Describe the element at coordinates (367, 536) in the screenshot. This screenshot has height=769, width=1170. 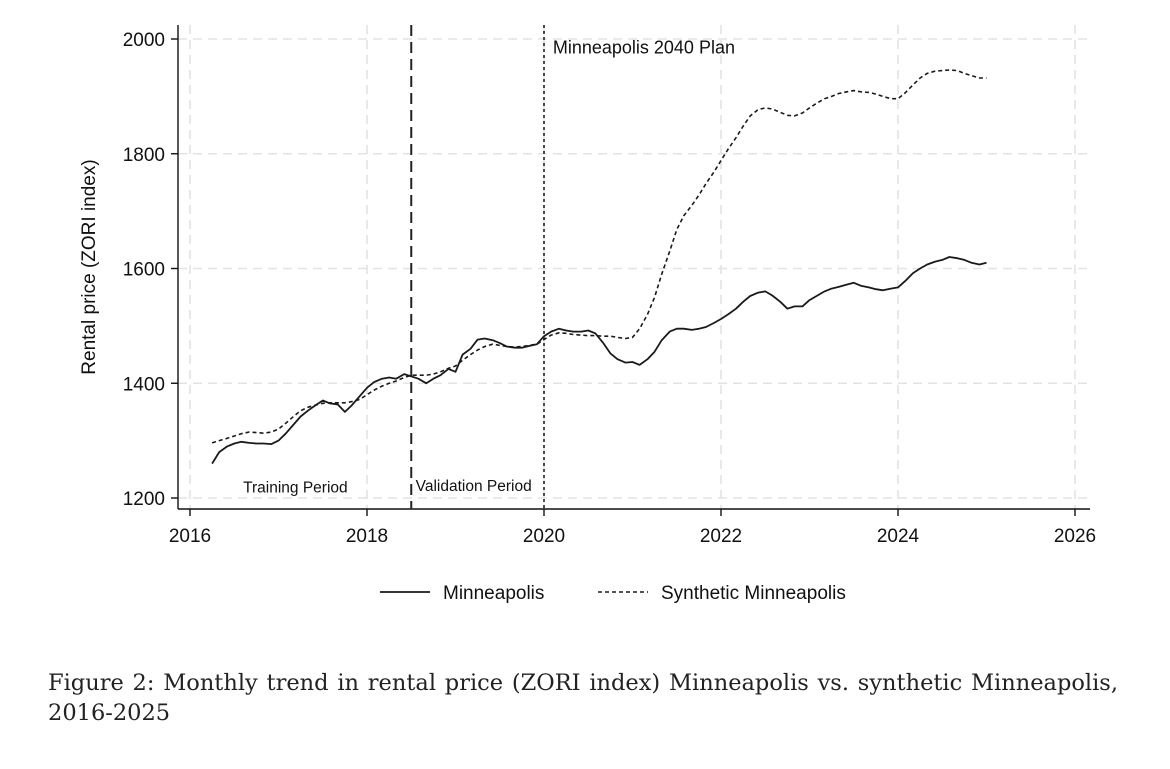
I see `x-tick-label: 2018` at that location.